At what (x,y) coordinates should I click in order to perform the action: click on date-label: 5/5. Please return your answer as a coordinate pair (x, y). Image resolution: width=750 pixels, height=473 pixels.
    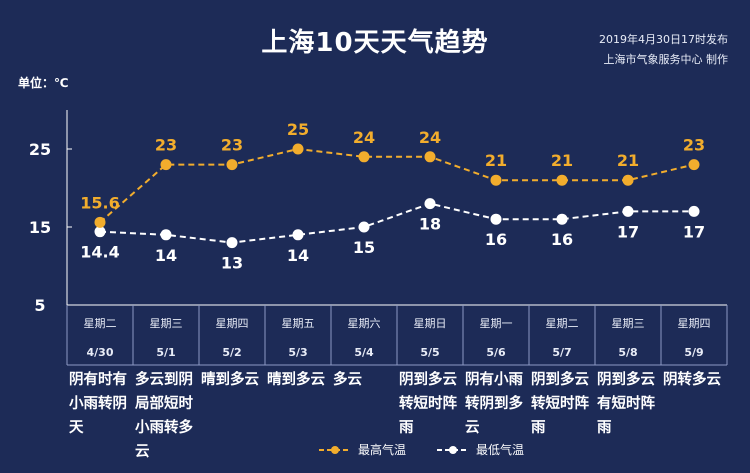
    Looking at the image, I should click on (429, 352).